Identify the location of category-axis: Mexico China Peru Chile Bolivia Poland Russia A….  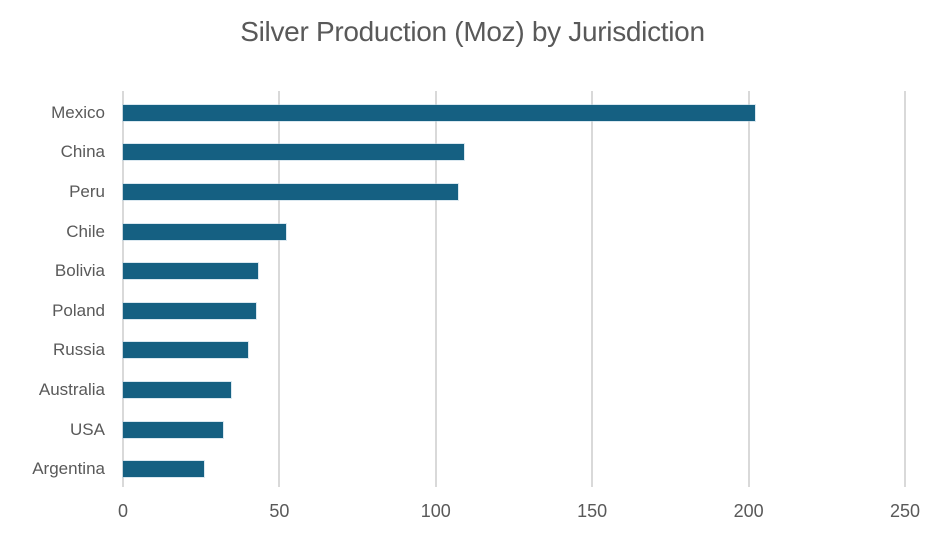
(52, 289).